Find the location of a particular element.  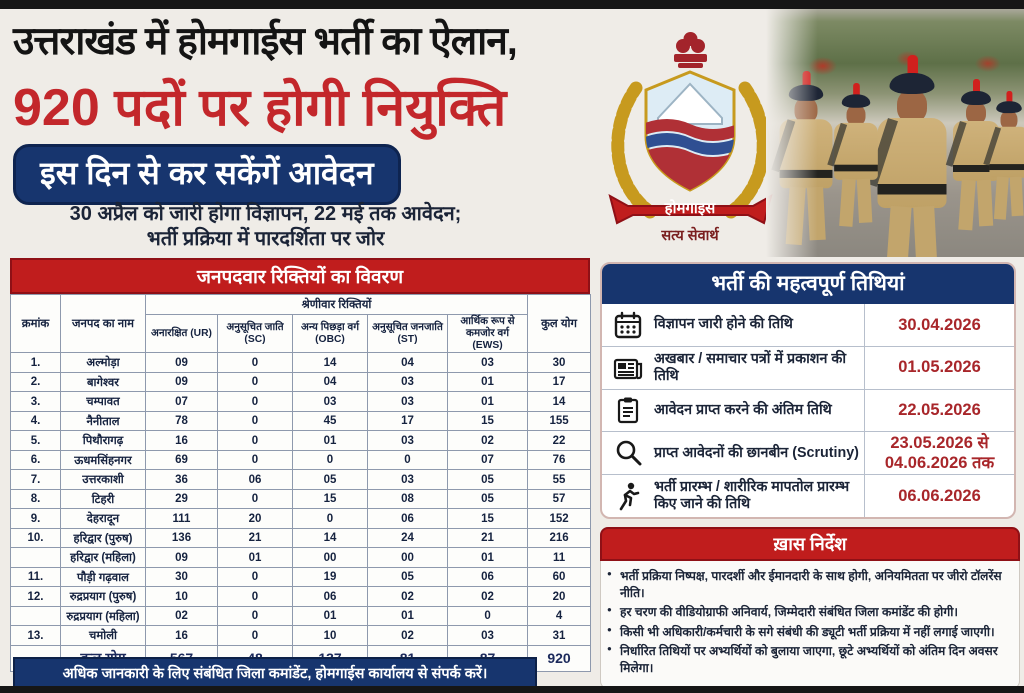

district-cell: ऊधमसिंहनगर is located at coordinates (103, 460).